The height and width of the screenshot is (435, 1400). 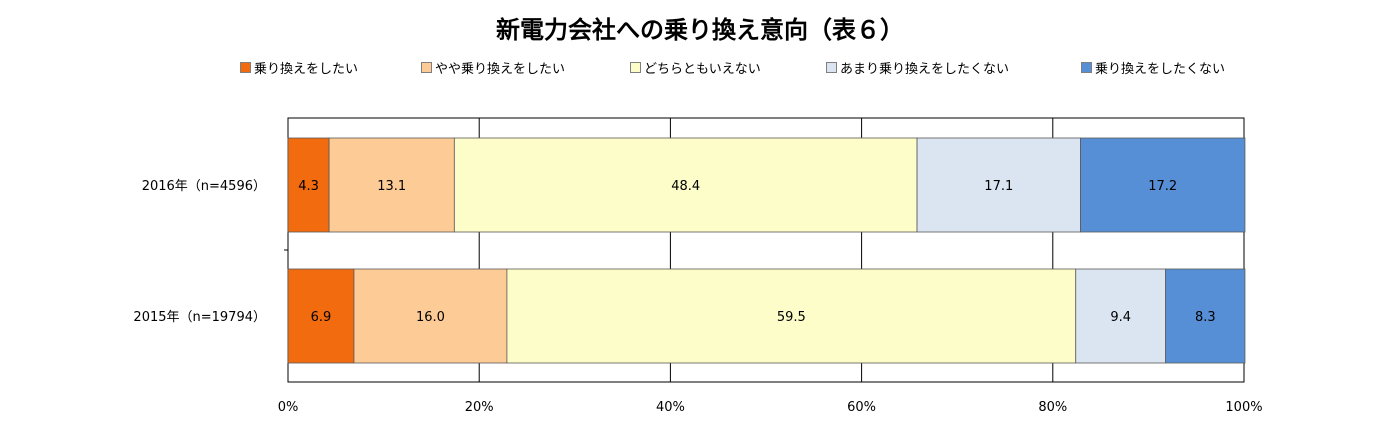 I want to click on legend-label: やや乗り換えをしたい, so click(x=500, y=69).